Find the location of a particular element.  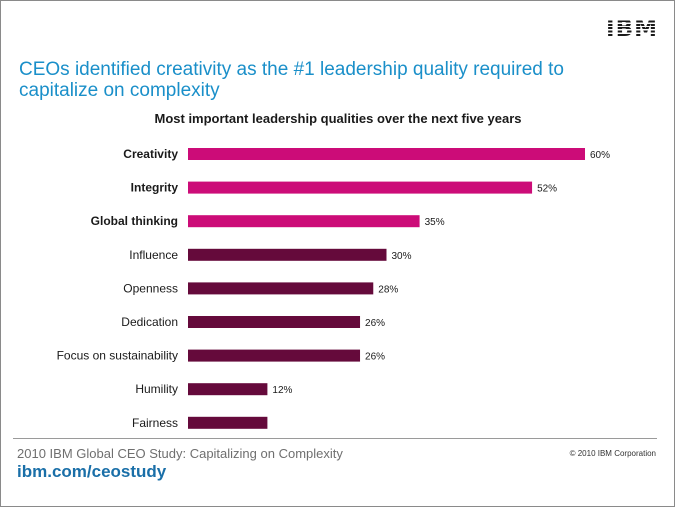

value-label: 30% is located at coordinates (402, 256).